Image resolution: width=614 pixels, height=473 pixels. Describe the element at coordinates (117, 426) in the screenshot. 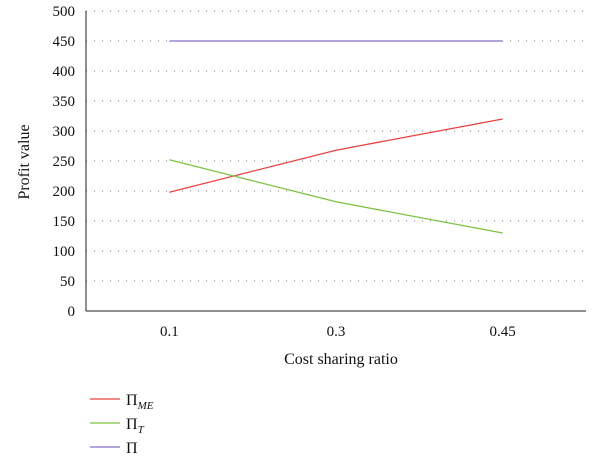

I see `legend-item: ΠT` at that location.